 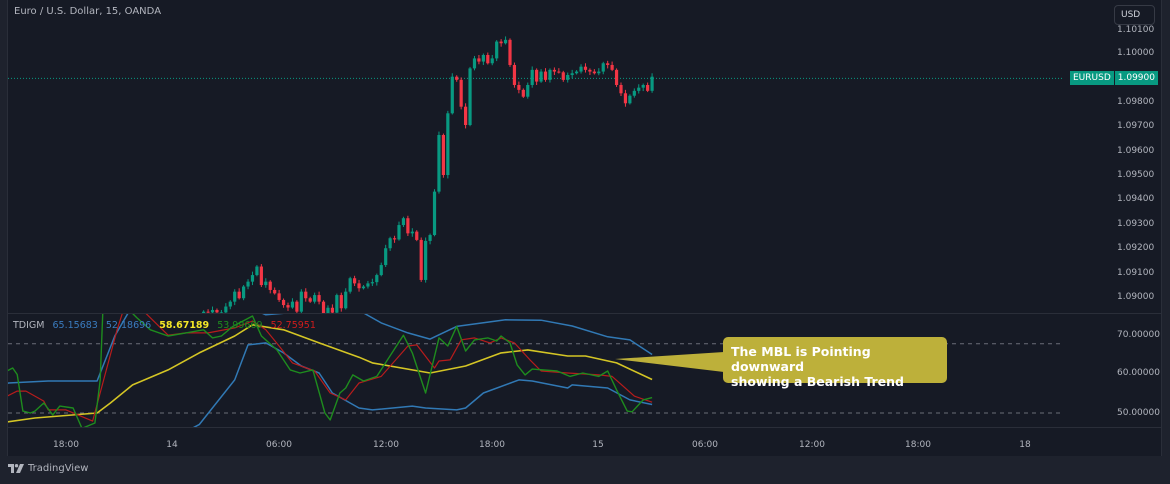 I want to click on last-price-symbol: EURUSD, so click(x=1092, y=78).